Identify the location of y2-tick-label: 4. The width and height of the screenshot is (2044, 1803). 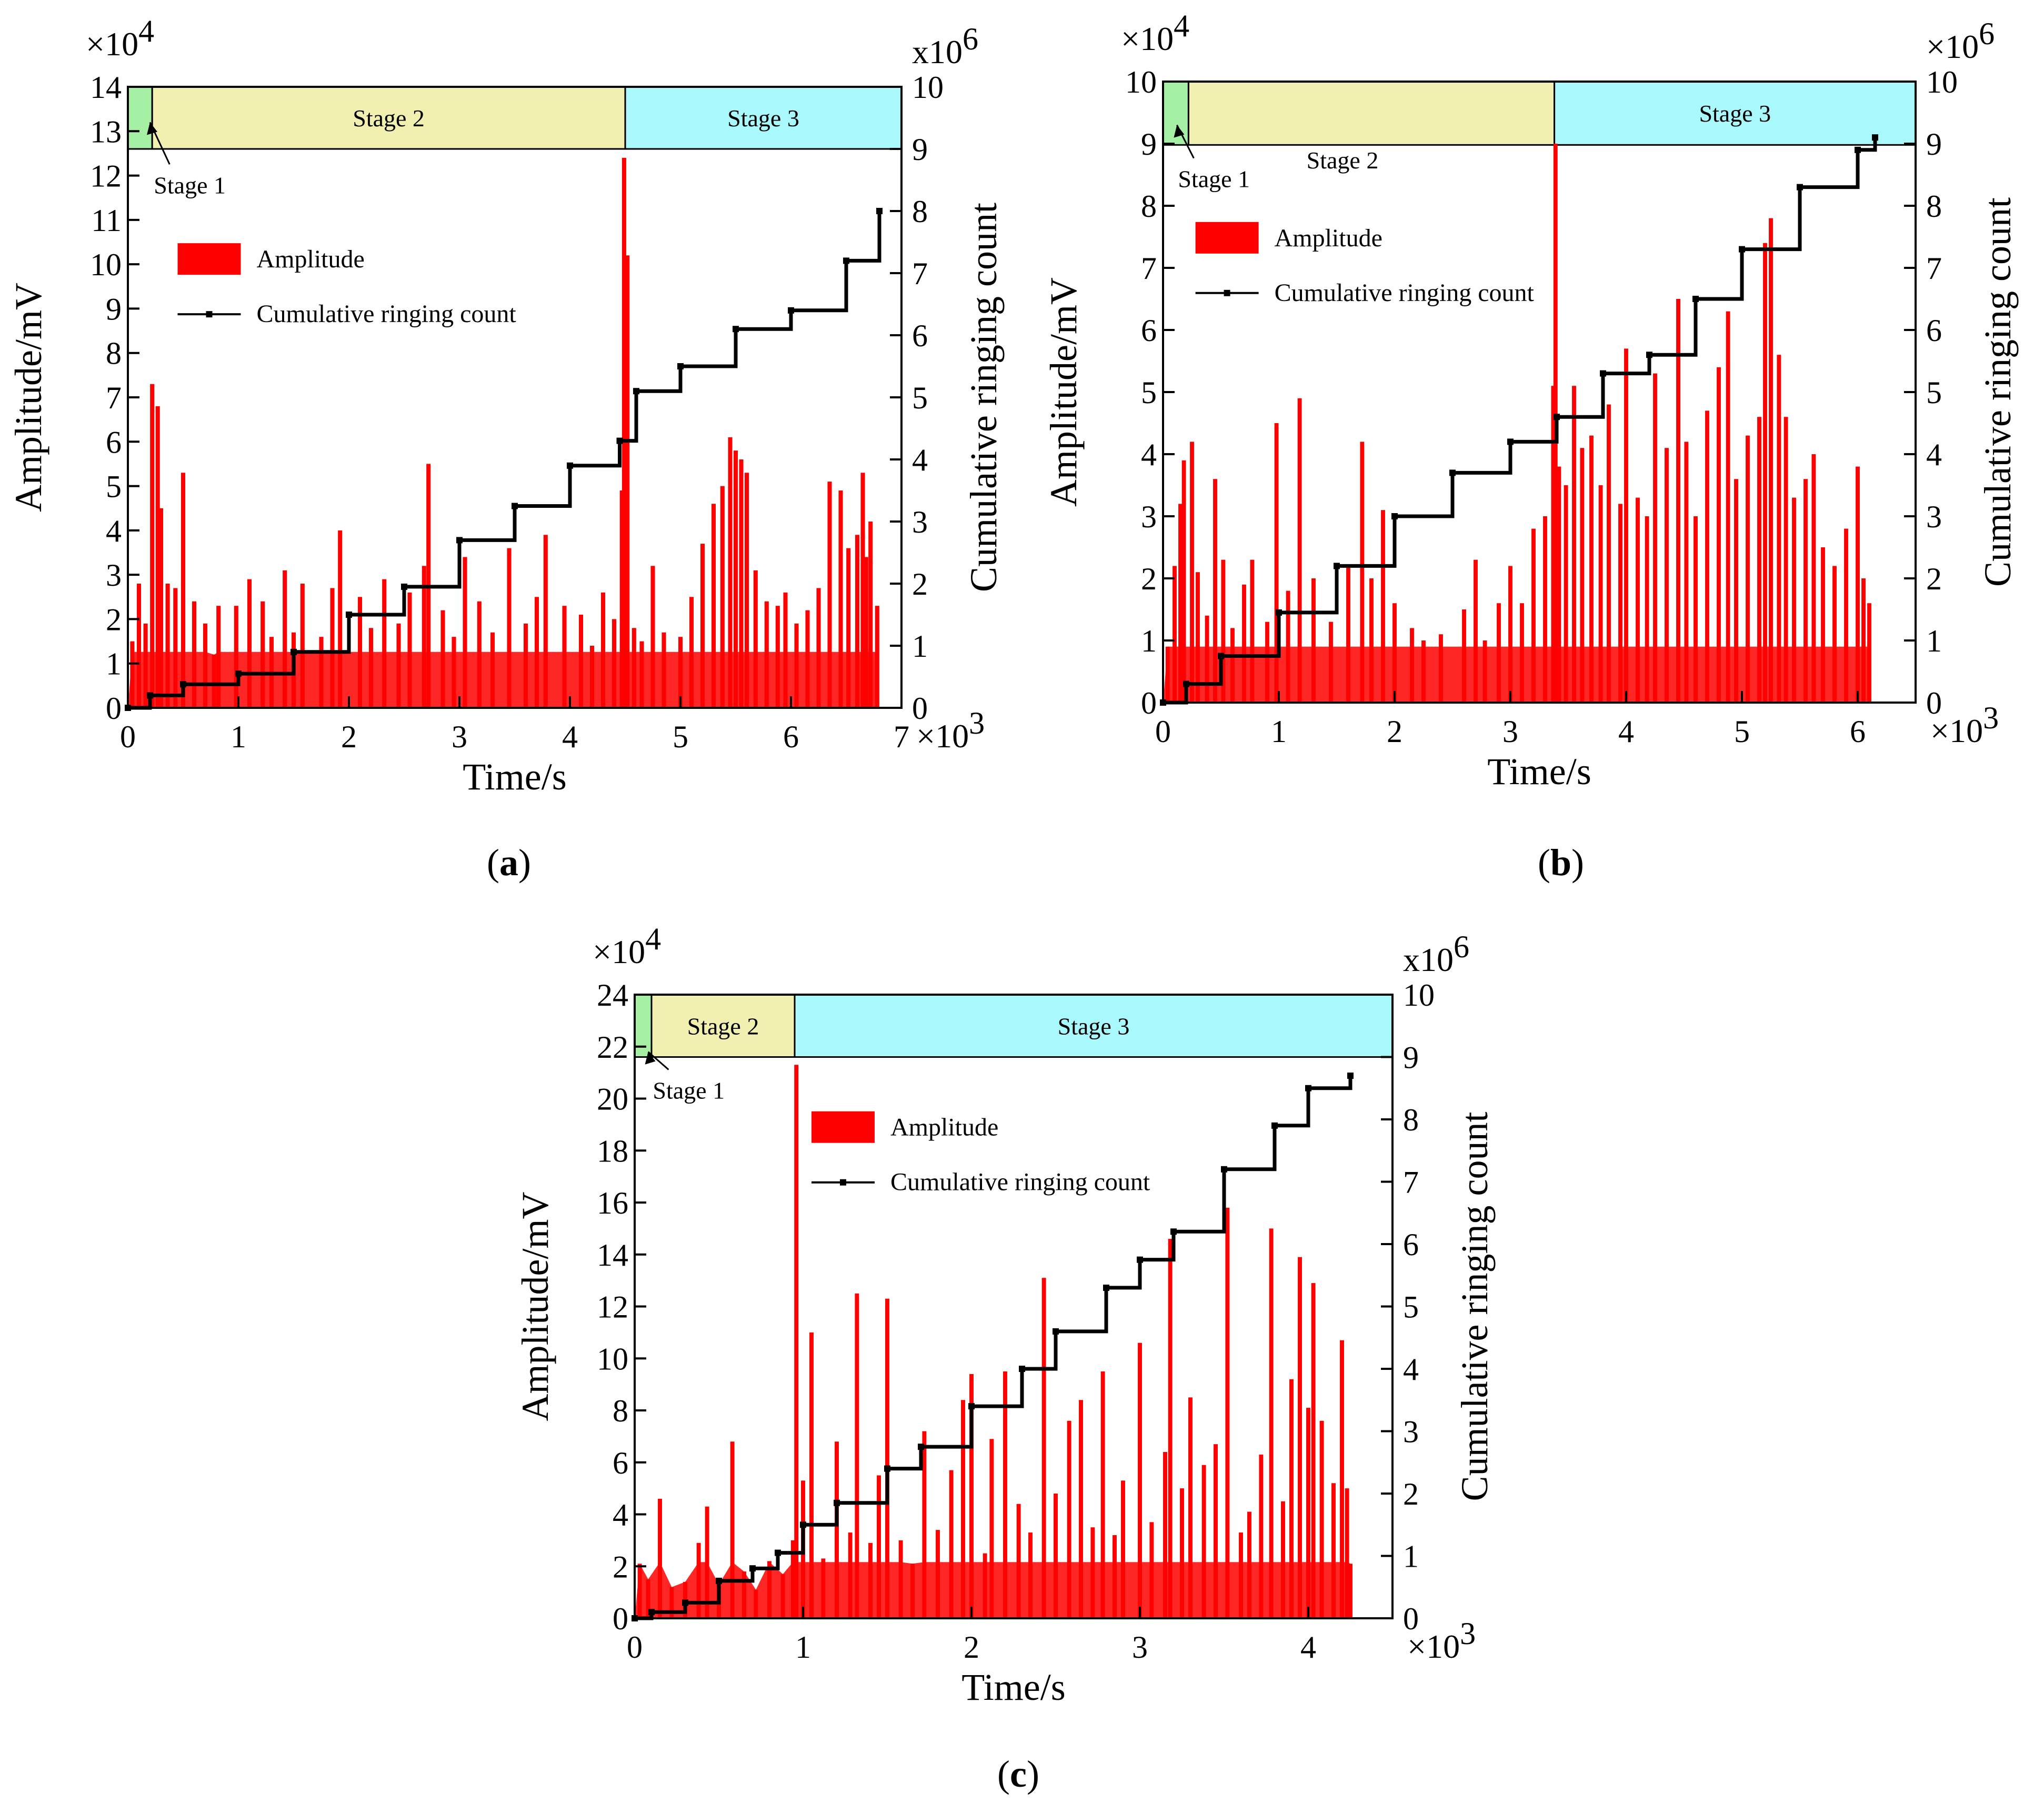
(920, 460).